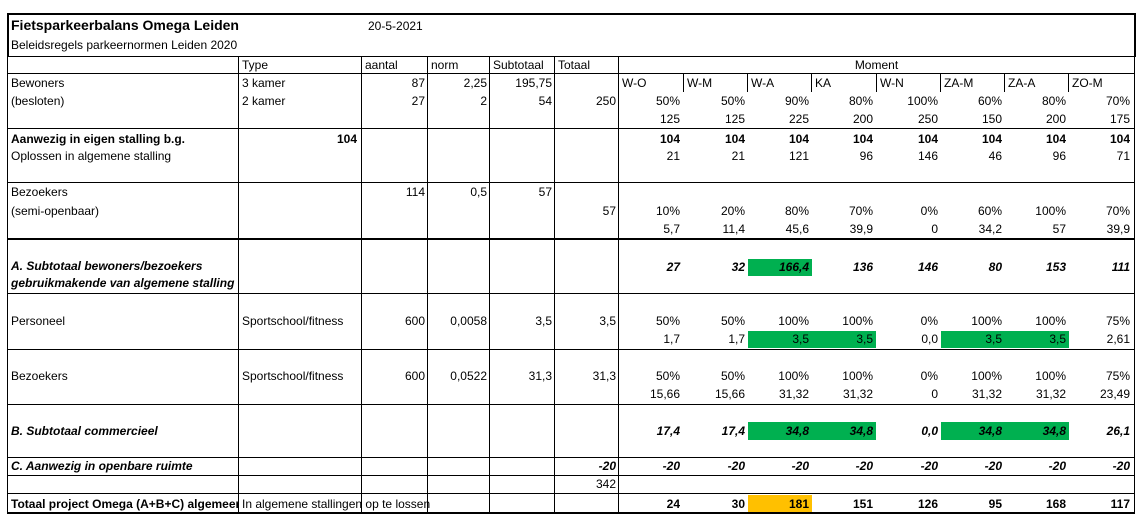  What do you see at coordinates (729, 394) in the screenshot?
I see `count-cell-w-m: 15,66` at bounding box center [729, 394].